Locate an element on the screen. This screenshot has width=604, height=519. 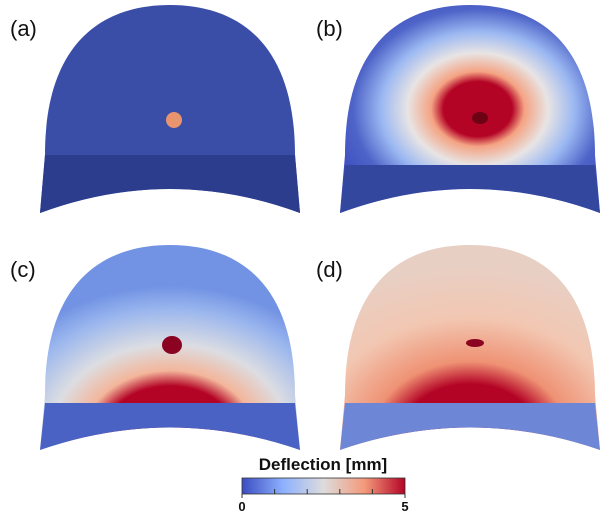
panel-label: (d) is located at coordinates (329, 269).